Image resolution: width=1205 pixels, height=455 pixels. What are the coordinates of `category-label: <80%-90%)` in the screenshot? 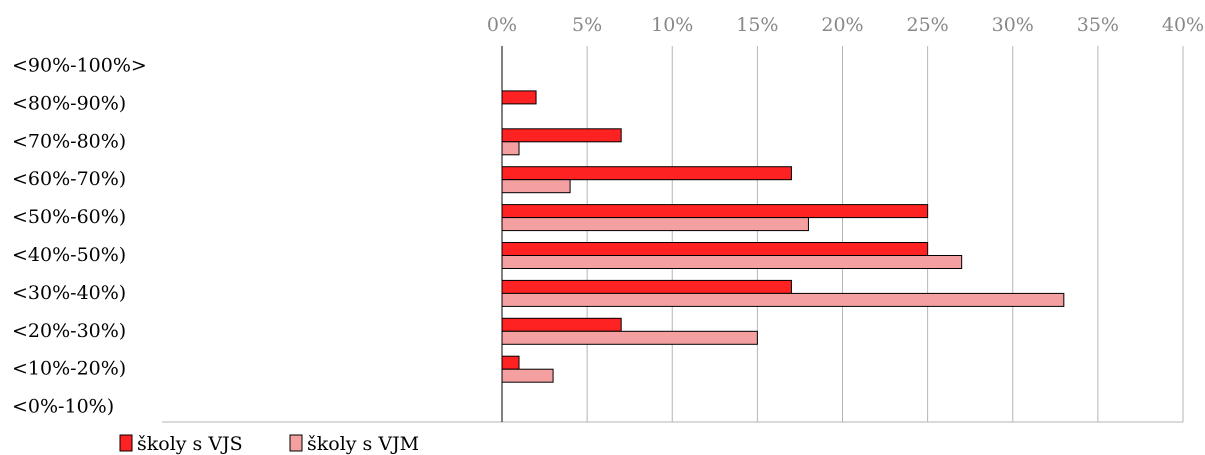 It's located at (69, 103).